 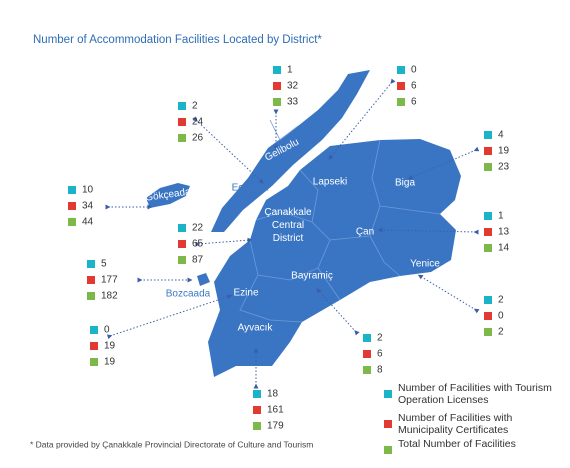 What do you see at coordinates (405, 183) in the screenshot?
I see `district-label: Biga` at bounding box center [405, 183].